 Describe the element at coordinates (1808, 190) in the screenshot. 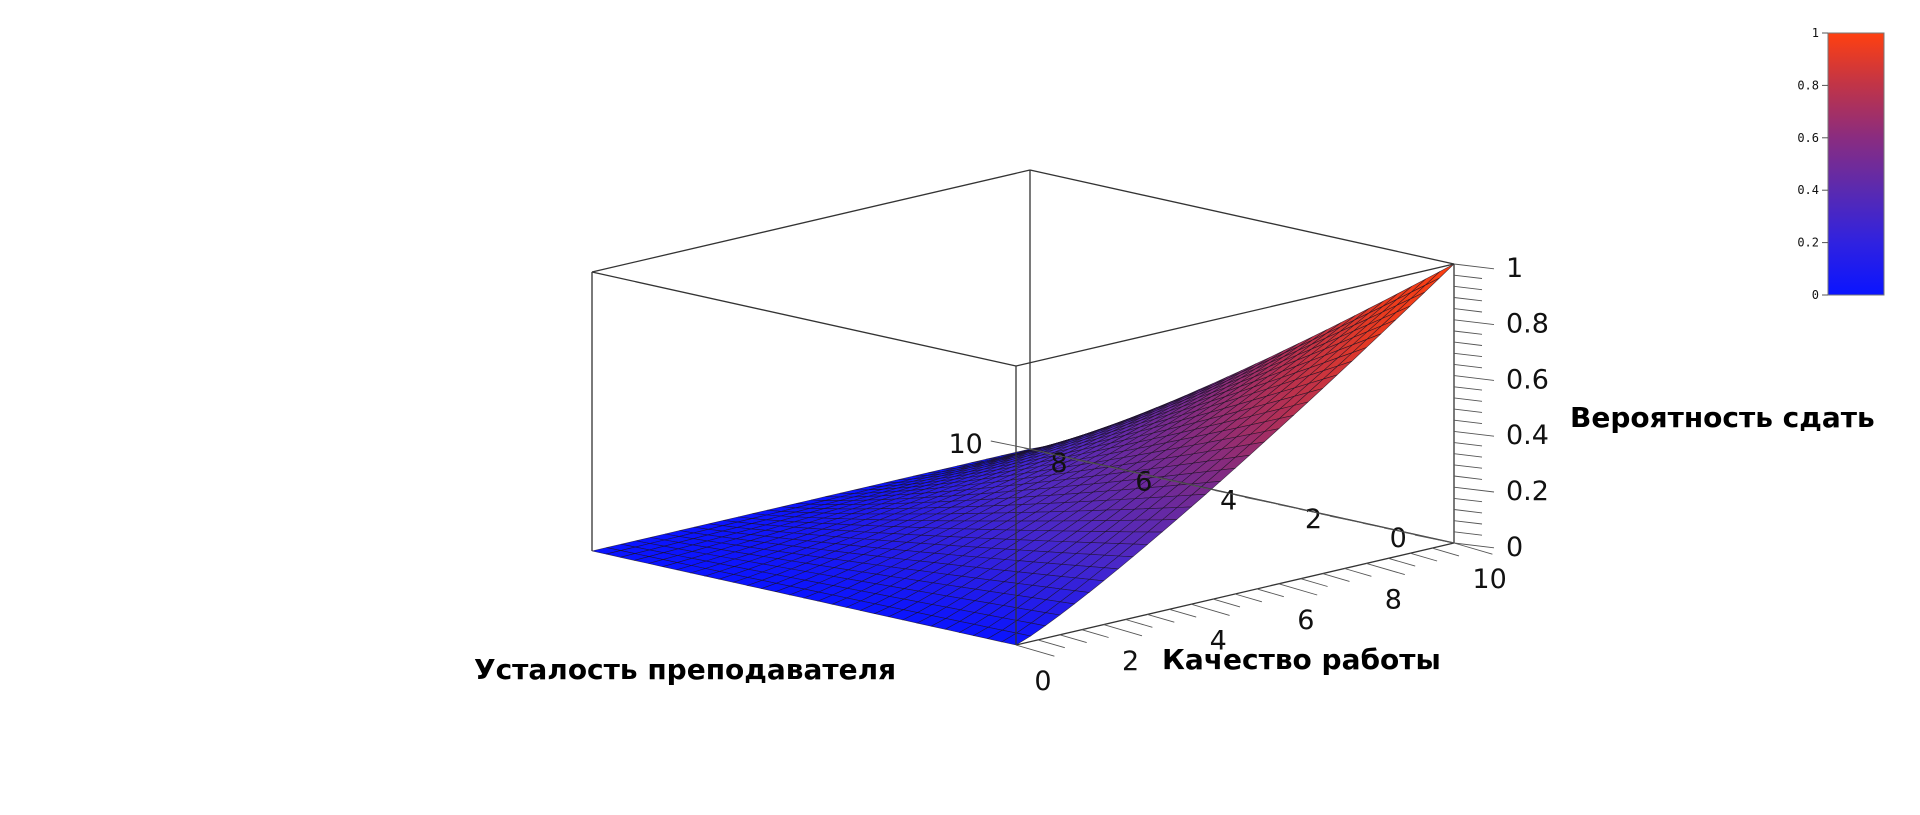

I see `colorbar-tick-label: 0.4` at that location.